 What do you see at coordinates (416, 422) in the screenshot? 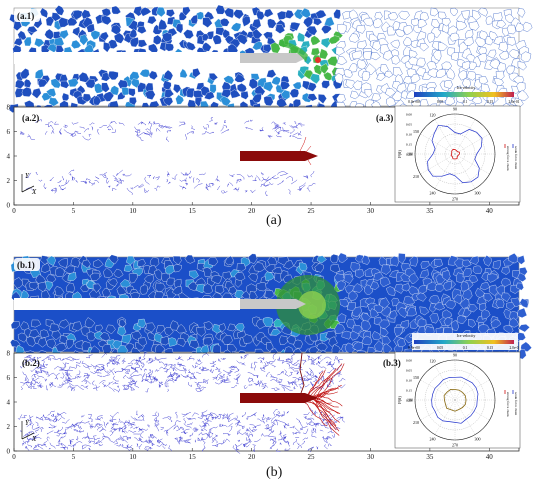
I see `polar-angle-label: 210` at bounding box center [416, 422].